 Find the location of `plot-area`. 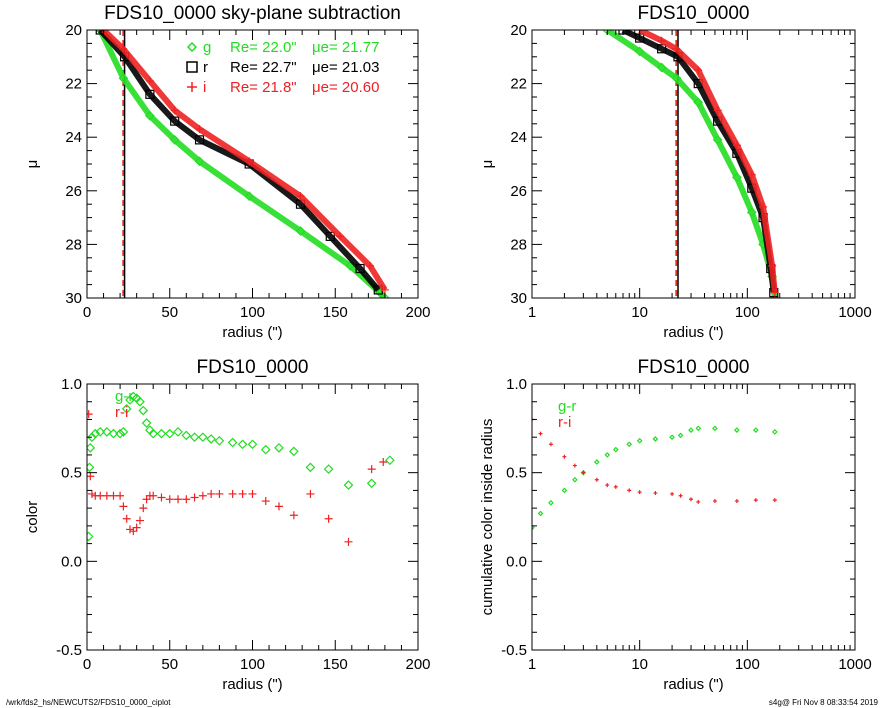

plot-area is located at coordinates (241, 468).